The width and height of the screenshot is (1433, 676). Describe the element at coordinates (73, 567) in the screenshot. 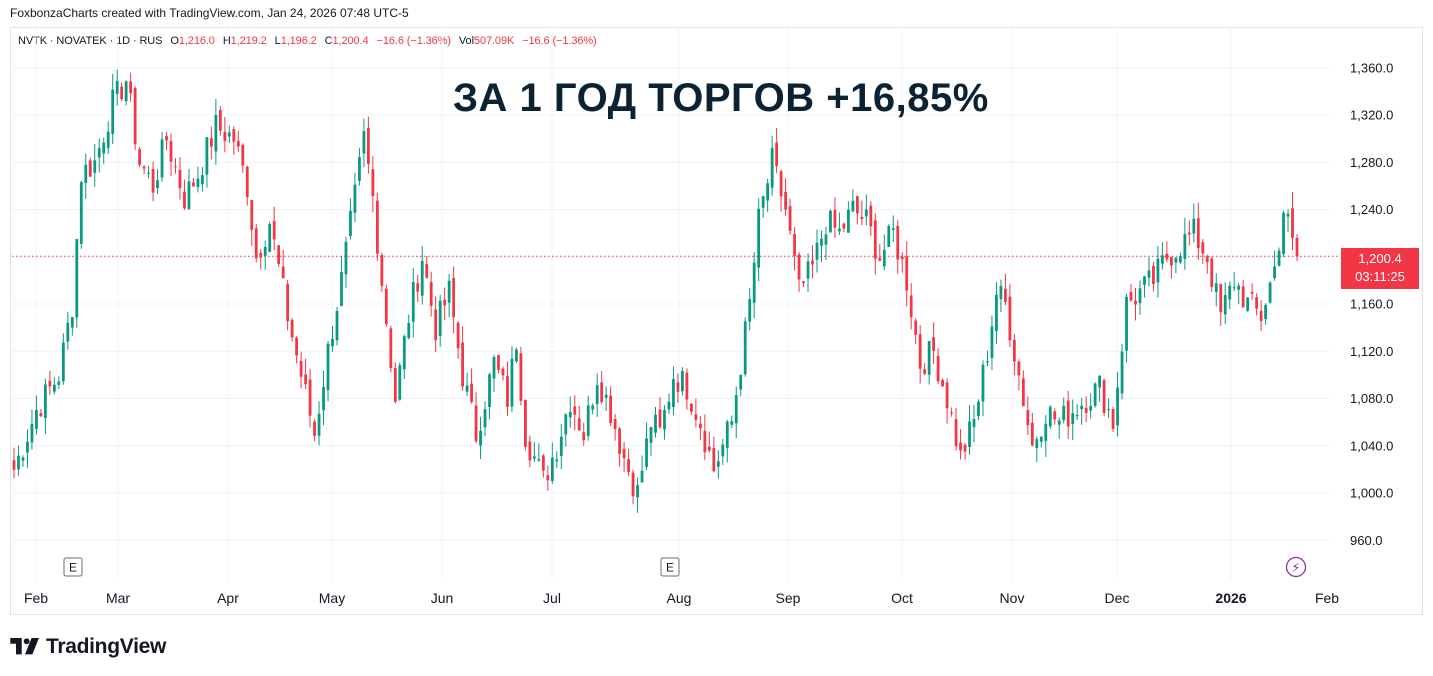

I see `earnings-marker: E` at that location.